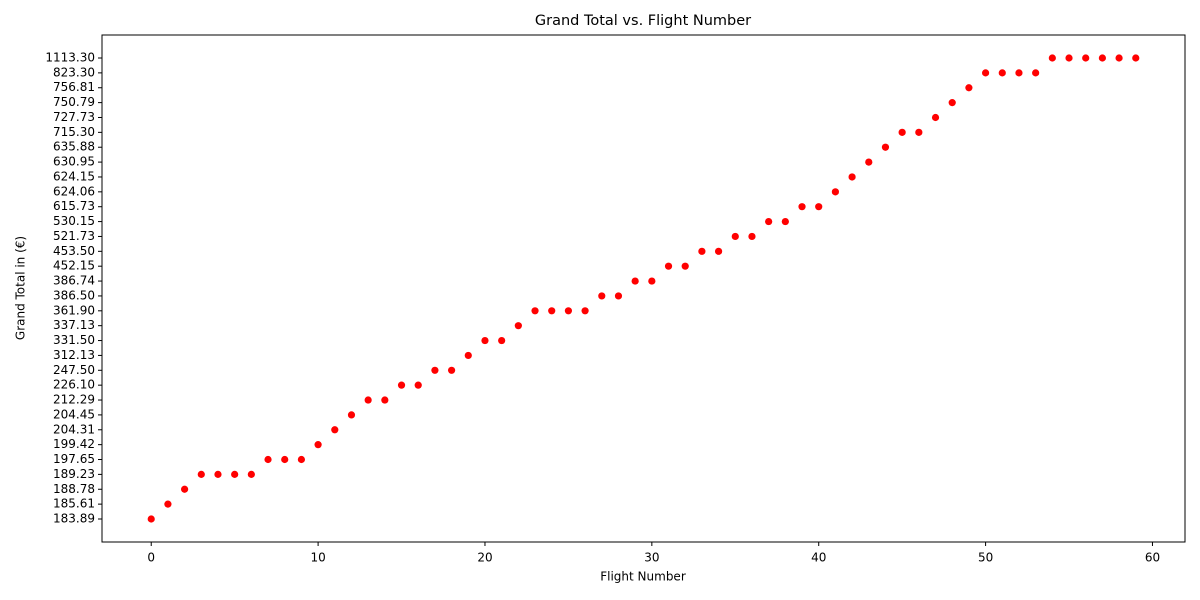 This screenshot has height=600, width=1200. What do you see at coordinates (74, 400) in the screenshot?
I see `y-tick-label: 212.29` at bounding box center [74, 400].